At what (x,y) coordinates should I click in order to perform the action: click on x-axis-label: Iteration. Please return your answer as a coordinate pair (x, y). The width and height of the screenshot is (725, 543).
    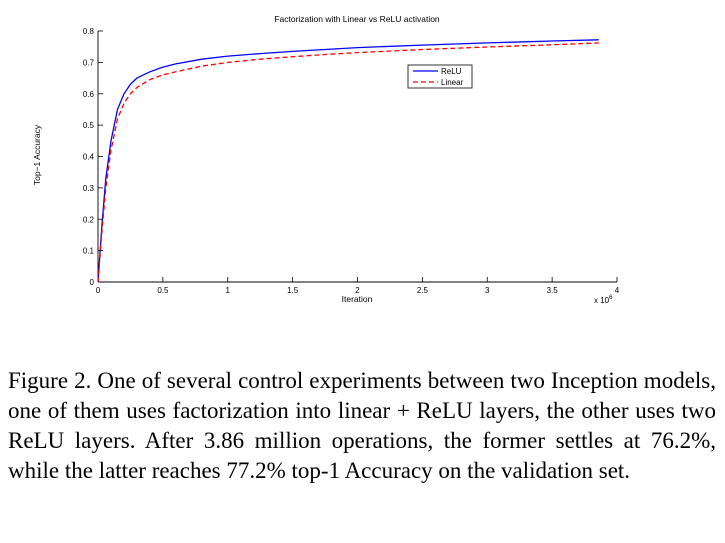
    Looking at the image, I should click on (357, 299).